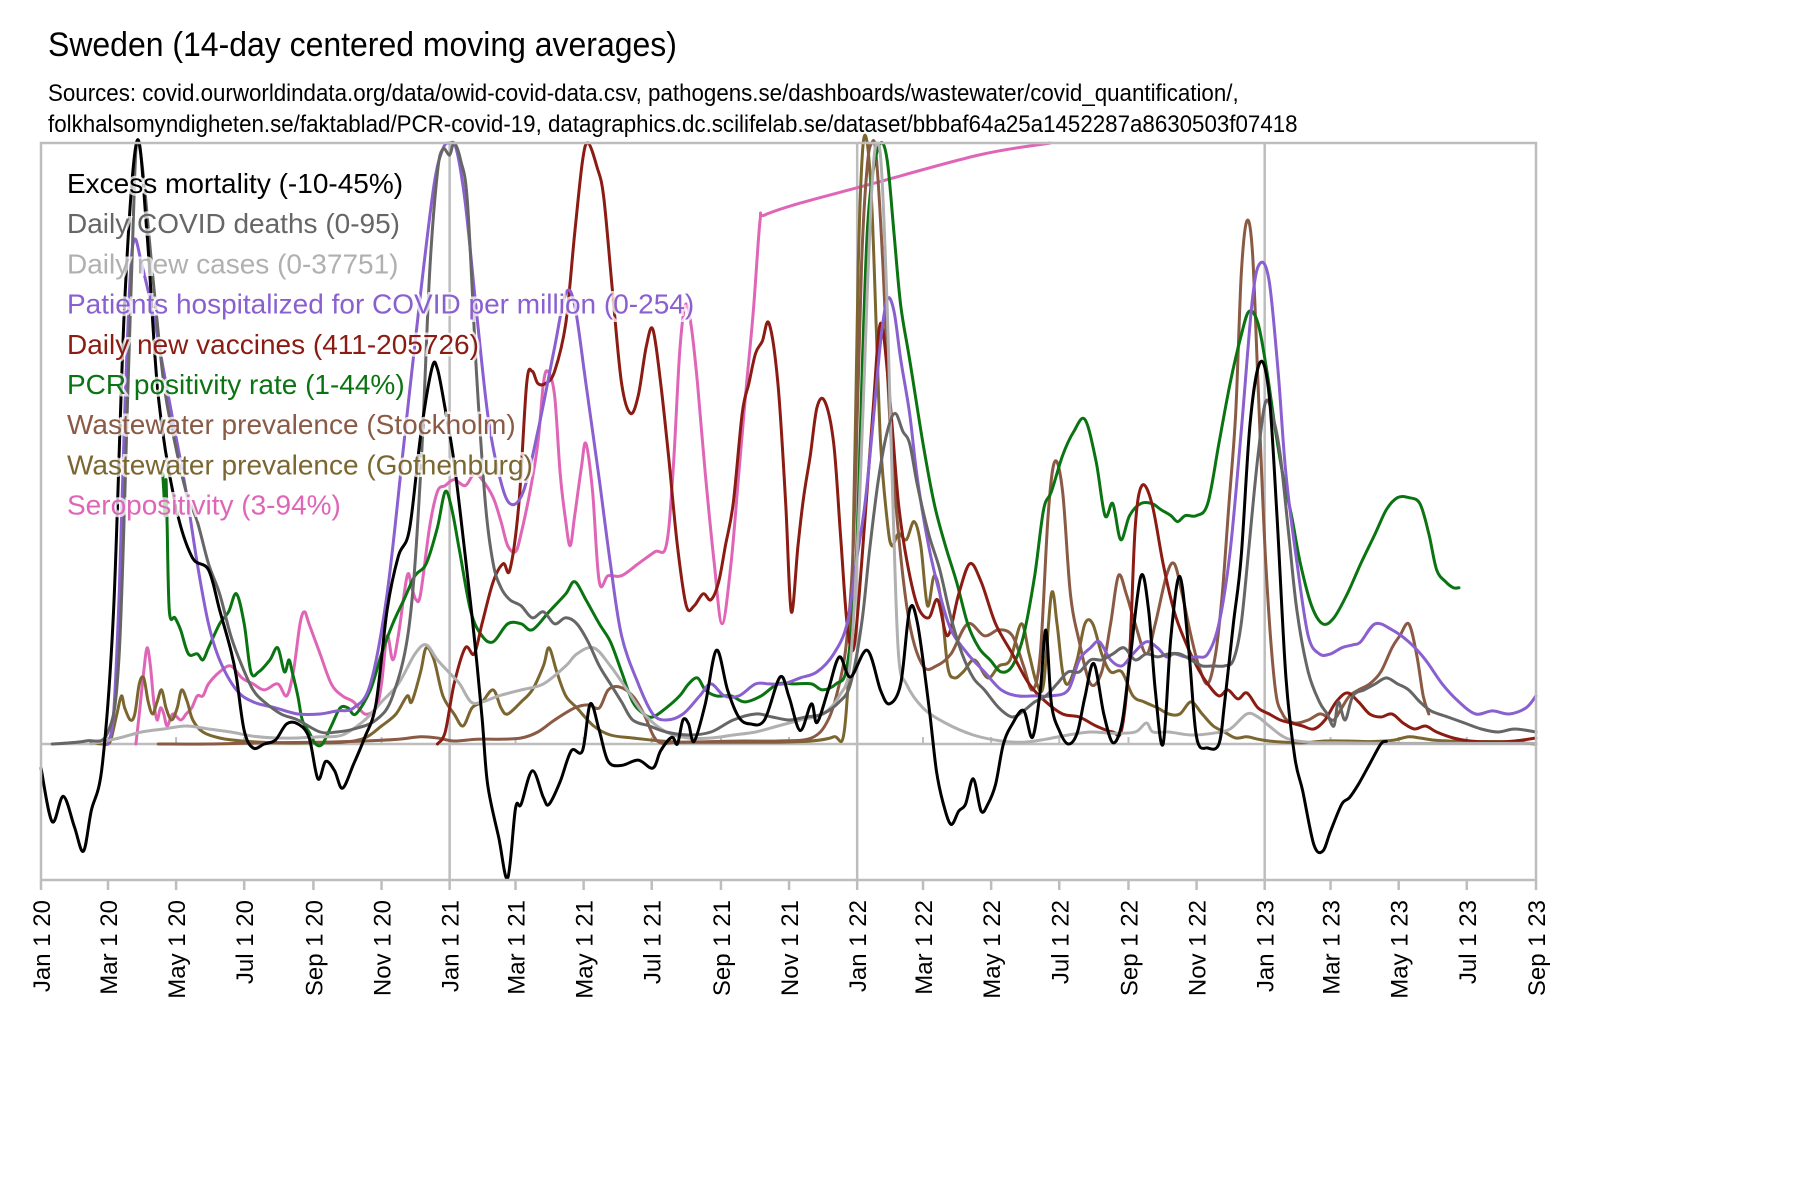 This screenshot has width=1800, height=1200. What do you see at coordinates (992, 949) in the screenshot?
I see `x-tick-label: May 1 22` at bounding box center [992, 949].